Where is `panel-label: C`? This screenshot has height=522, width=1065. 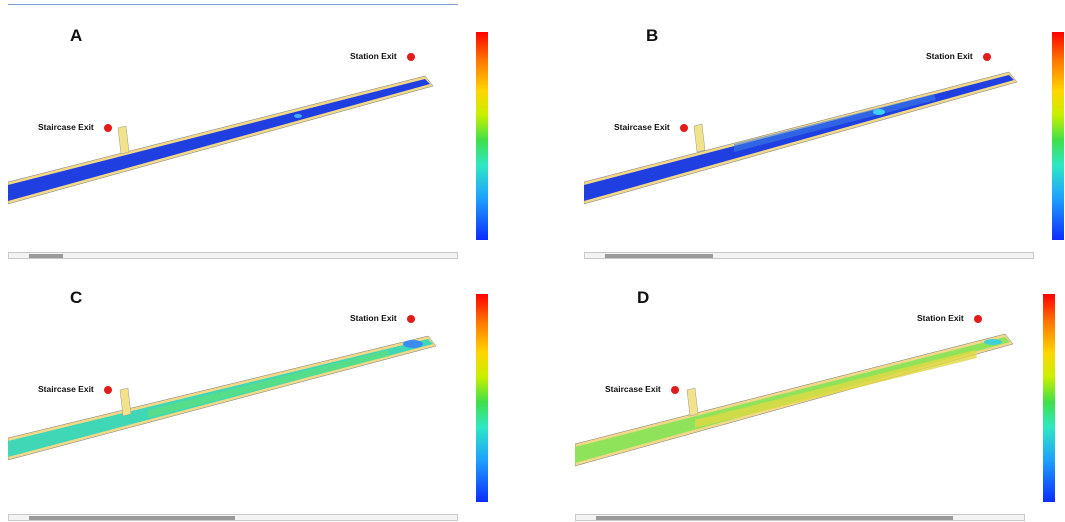 panel-label: C is located at coordinates (76, 297).